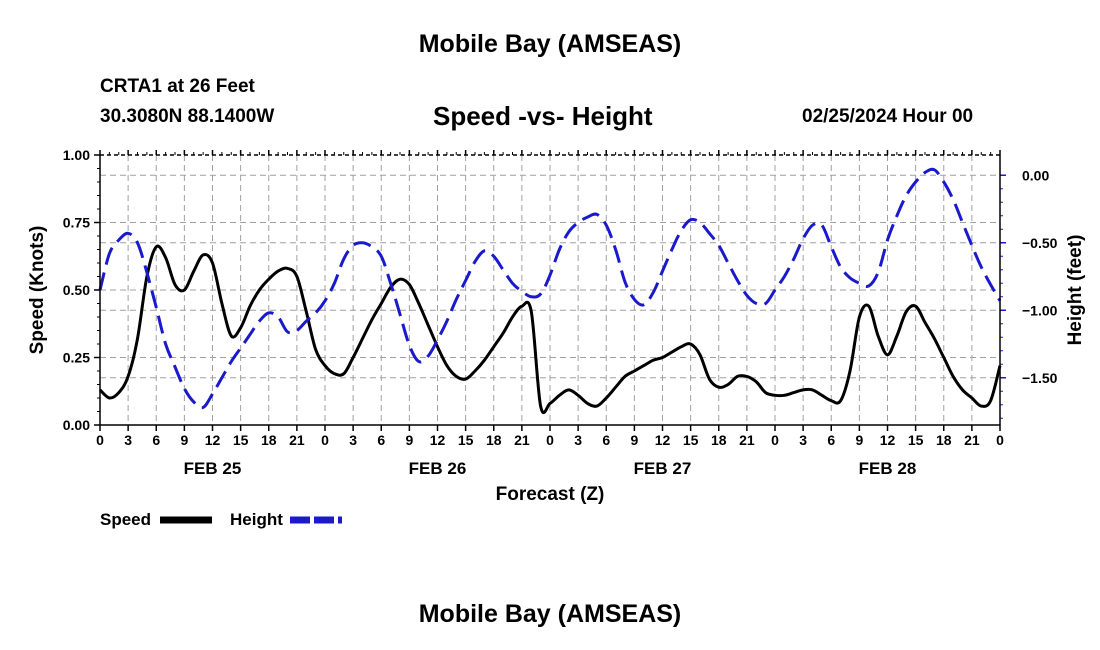  Describe the element at coordinates (1075, 290) in the screenshot. I see `y2-axis-title: Height (feet)` at that location.